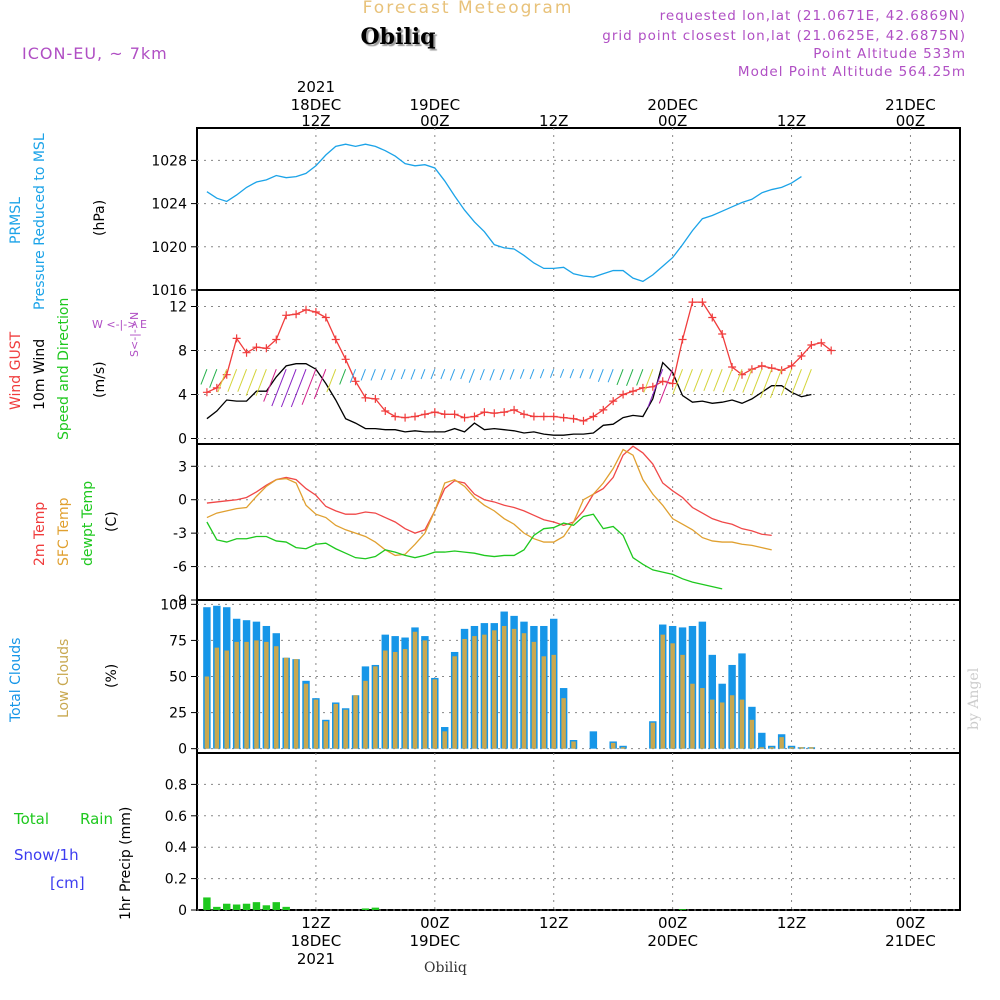 The height and width of the screenshot is (1000, 1000). What do you see at coordinates (316, 959) in the screenshot?
I see `bottom-year-label: 2021` at bounding box center [316, 959].